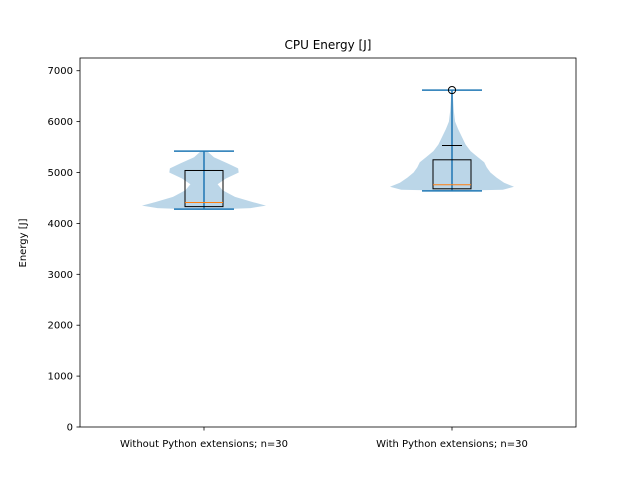  I want to click on y-tick-label: 7000, so click(60, 71).